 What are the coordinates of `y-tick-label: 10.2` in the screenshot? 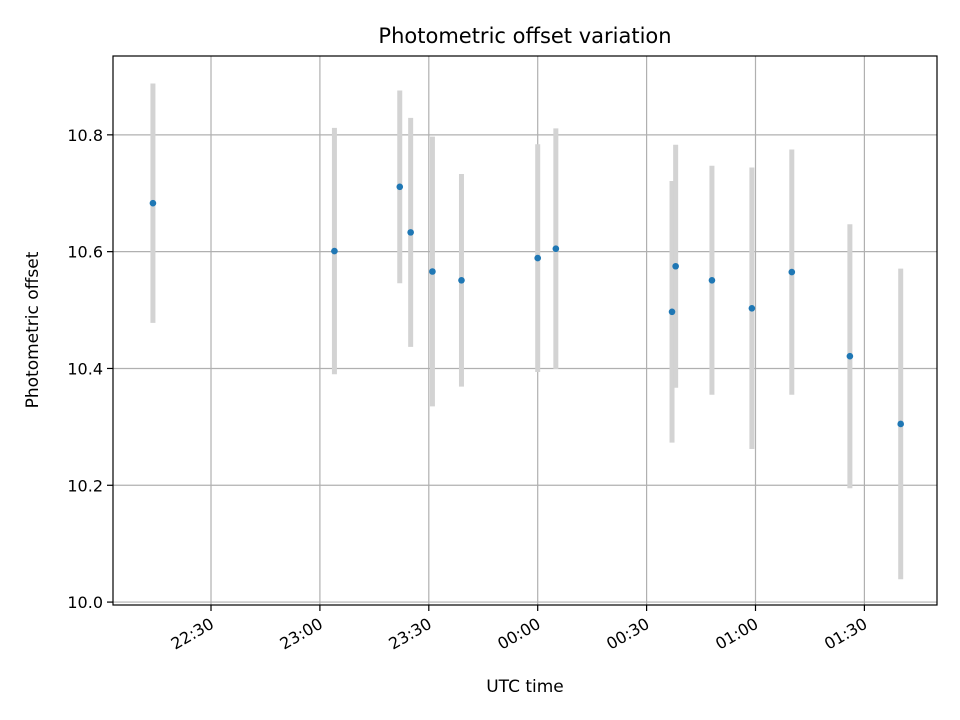 It's located at (85, 485).